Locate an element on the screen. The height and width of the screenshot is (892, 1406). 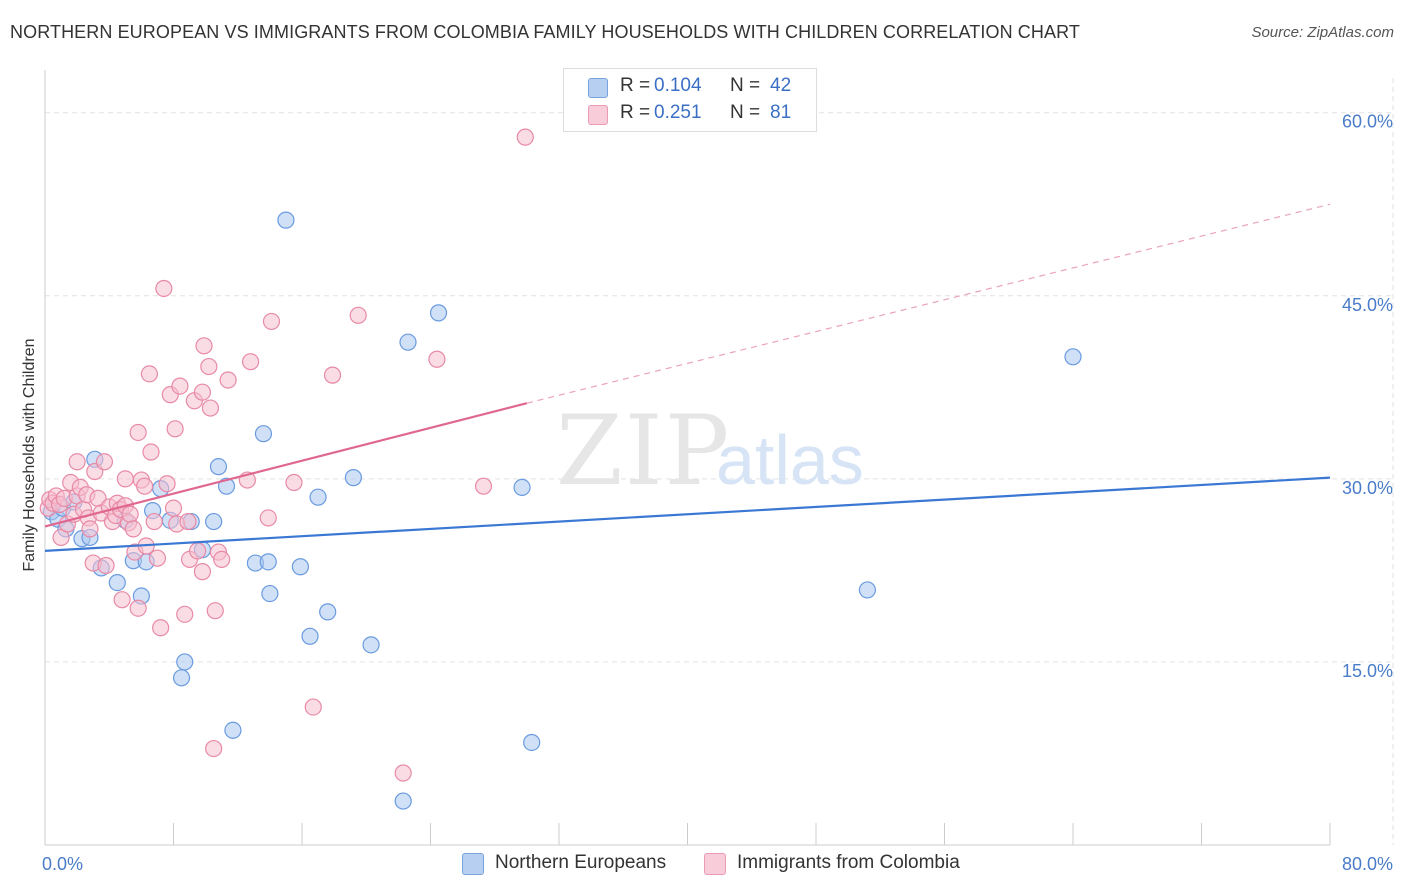
y-tick-label: 60.0% is located at coordinates (1367, 122).